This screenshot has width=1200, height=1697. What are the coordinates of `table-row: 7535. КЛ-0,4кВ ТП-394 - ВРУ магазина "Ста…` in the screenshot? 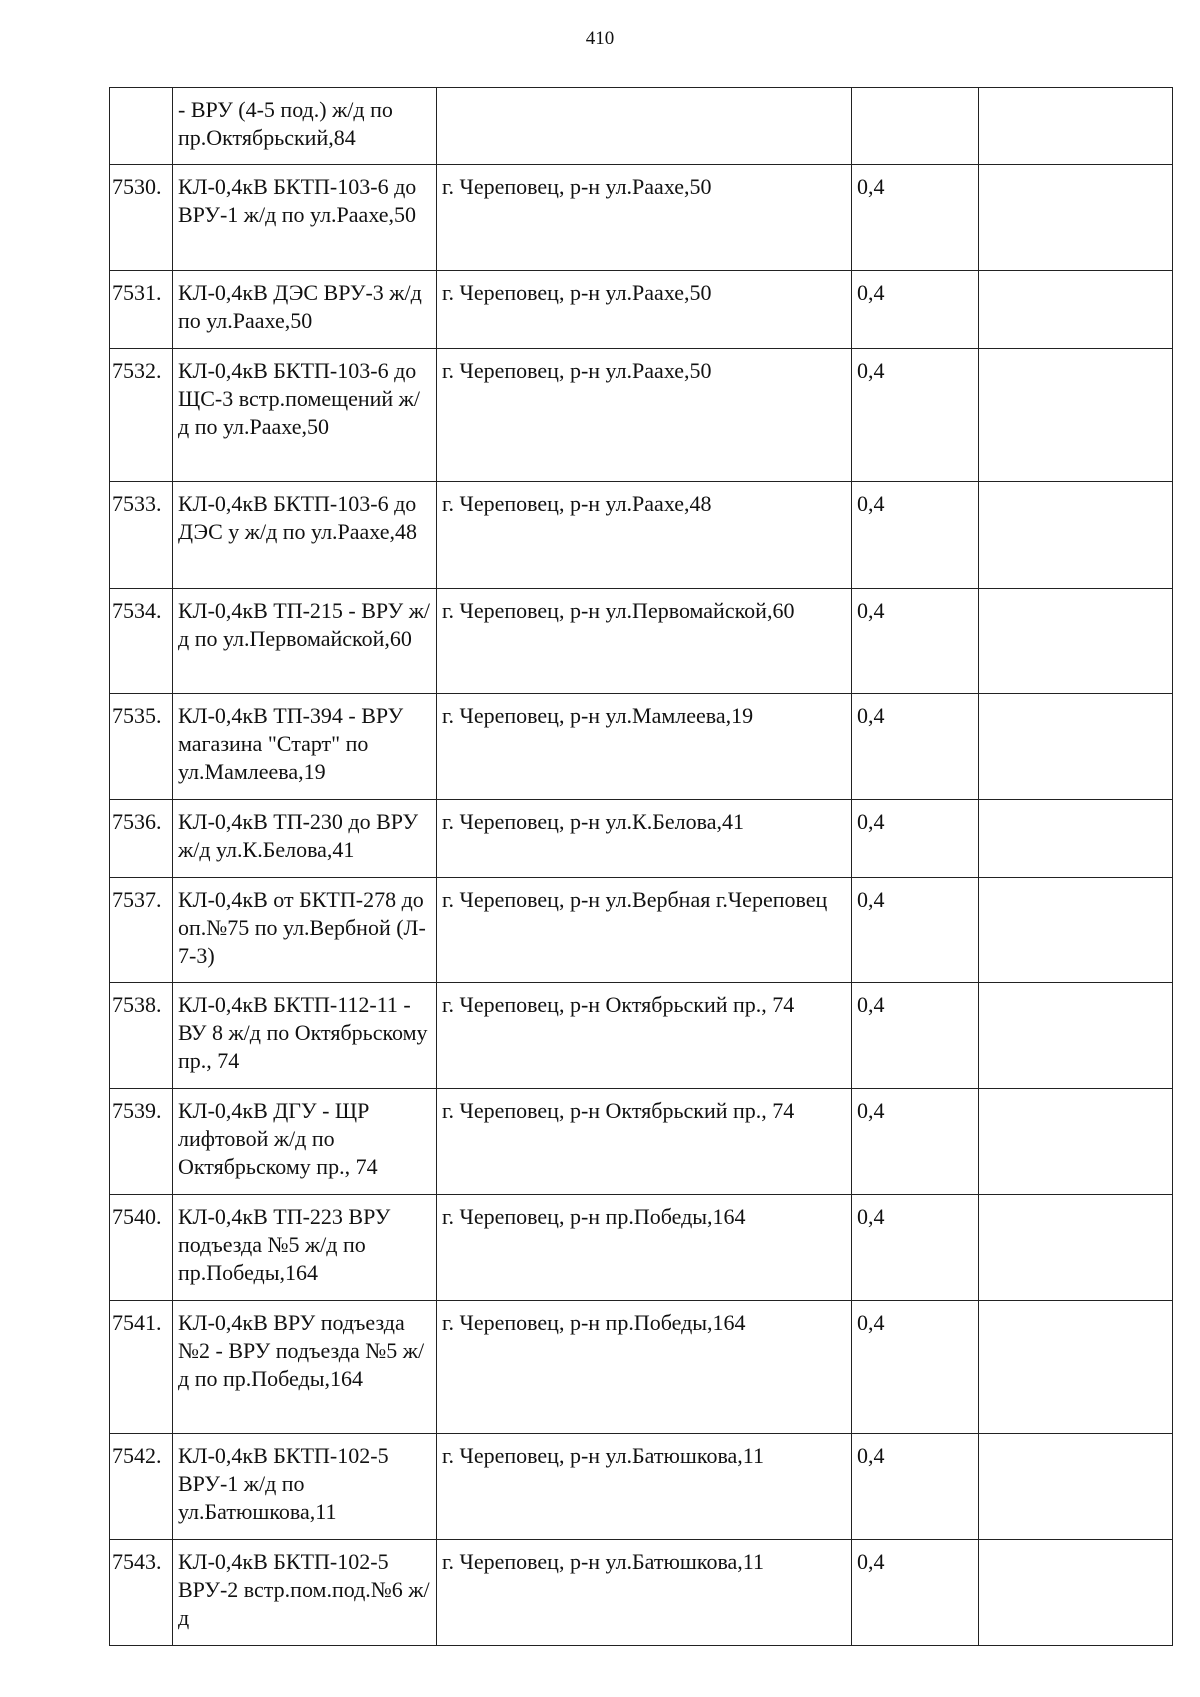 It's located at (641, 746).